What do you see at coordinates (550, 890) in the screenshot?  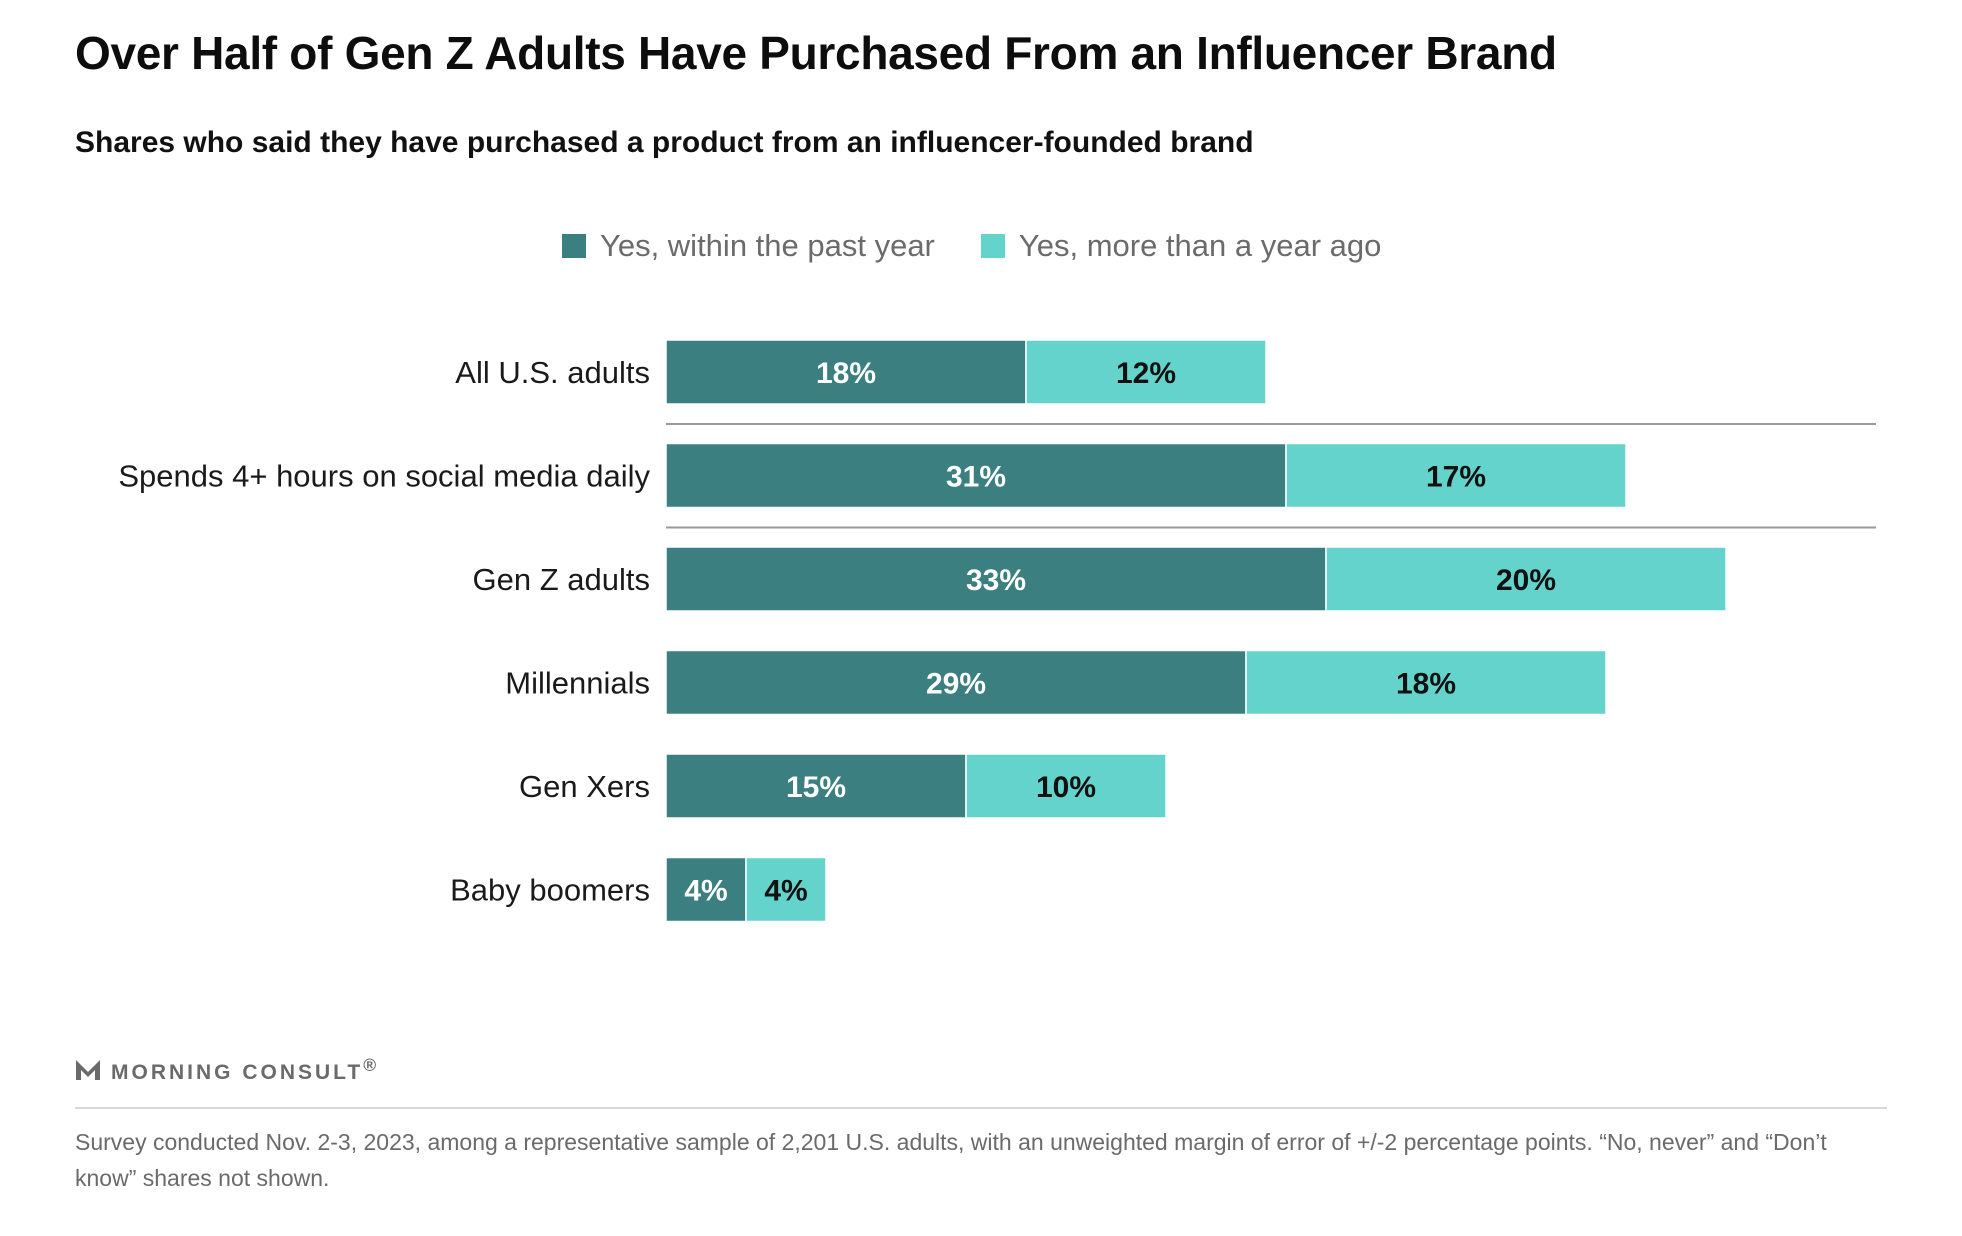 I see `category-label-baby-boomers: Baby boomers` at bounding box center [550, 890].